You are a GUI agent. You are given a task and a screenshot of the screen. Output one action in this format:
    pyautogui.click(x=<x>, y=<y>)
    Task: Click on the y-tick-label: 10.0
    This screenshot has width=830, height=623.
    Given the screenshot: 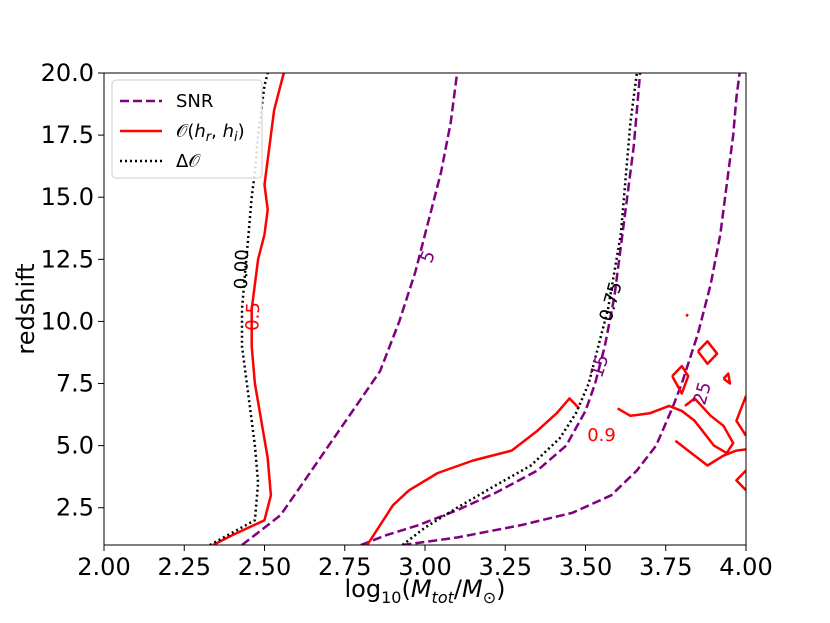 What is the action you would take?
    pyautogui.click(x=67, y=321)
    